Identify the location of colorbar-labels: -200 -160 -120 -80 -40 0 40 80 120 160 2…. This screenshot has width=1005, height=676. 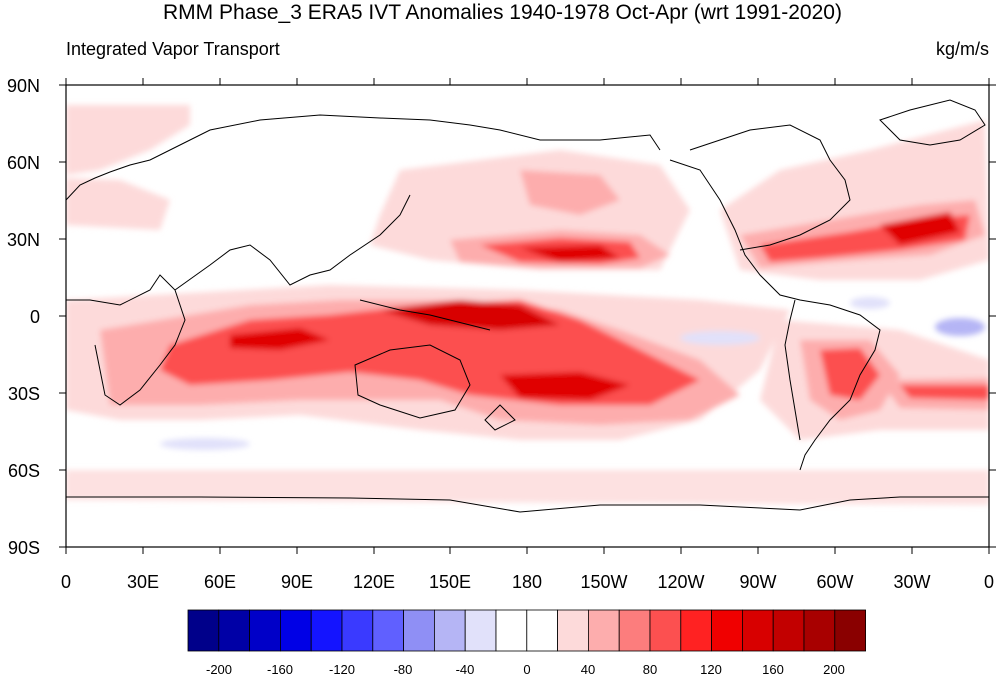
(525, 669).